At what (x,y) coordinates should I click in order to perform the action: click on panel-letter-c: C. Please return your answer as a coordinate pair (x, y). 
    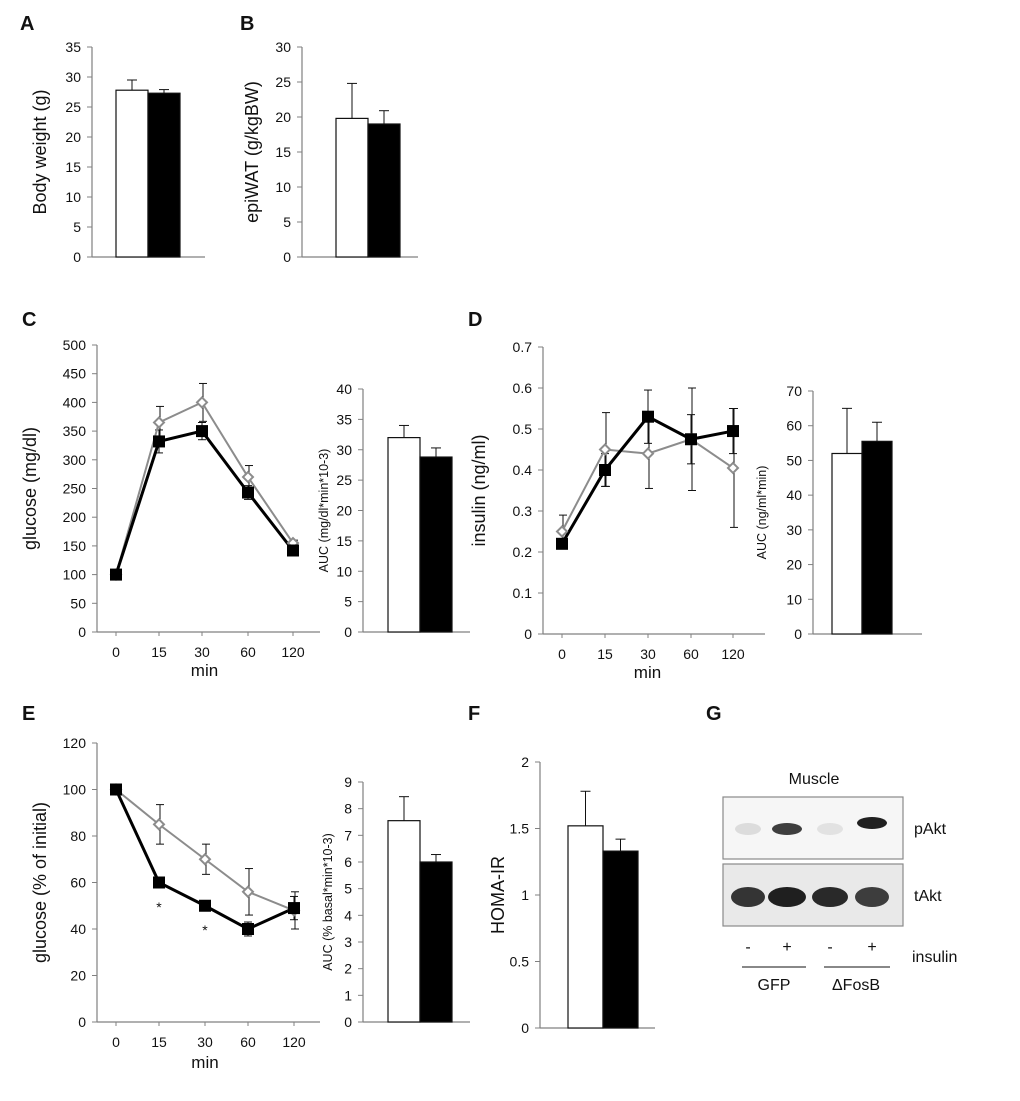
    Looking at the image, I should click on (29, 320).